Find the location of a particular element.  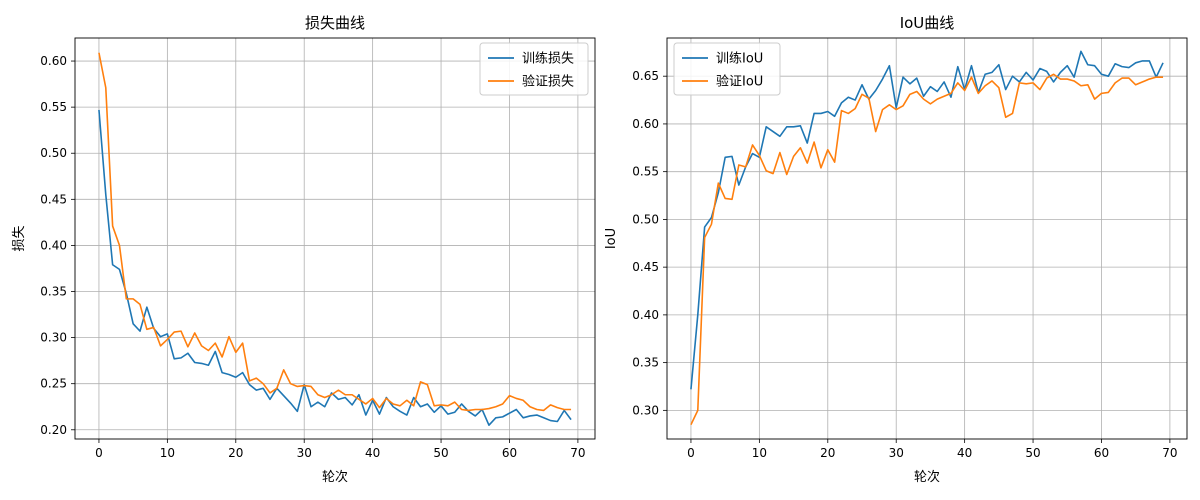

chart2-xtick-label-6: 60 is located at coordinates (1101, 453).